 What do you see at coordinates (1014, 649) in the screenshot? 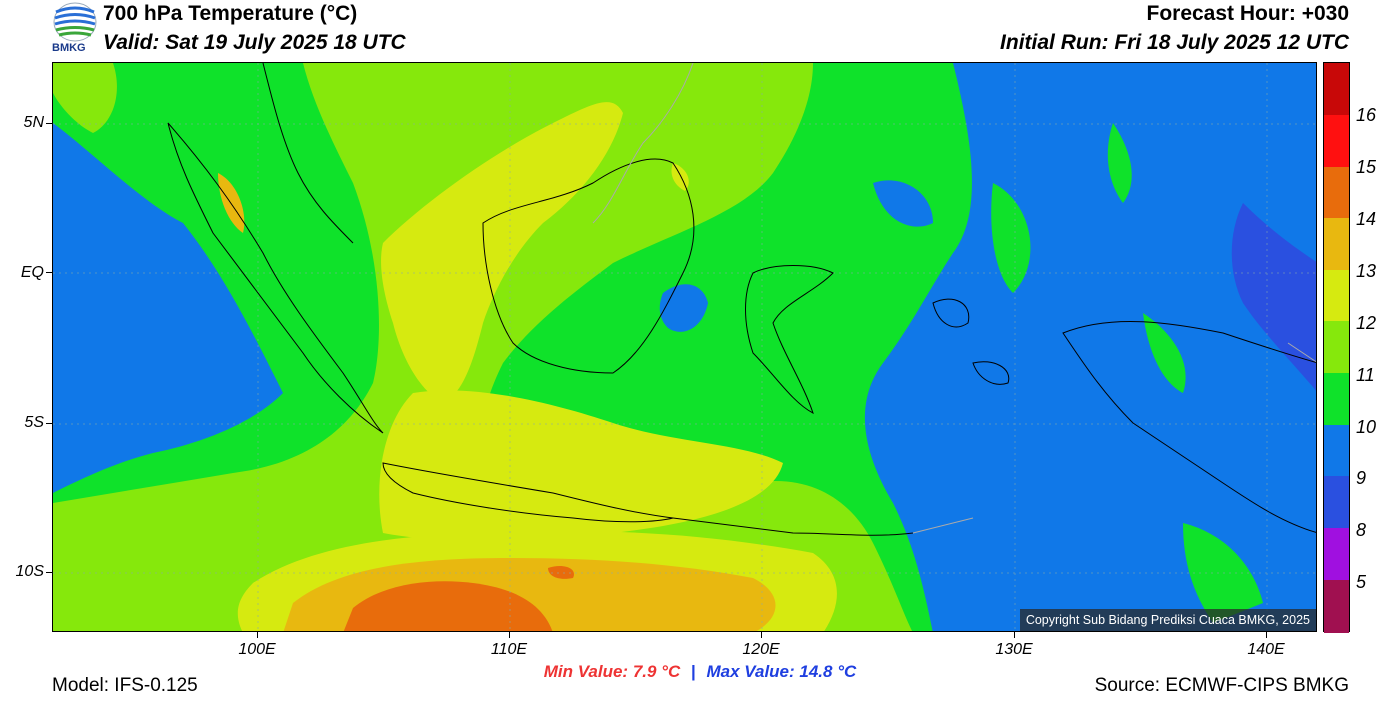
I see `lon-label-130e: 130E` at bounding box center [1014, 649].